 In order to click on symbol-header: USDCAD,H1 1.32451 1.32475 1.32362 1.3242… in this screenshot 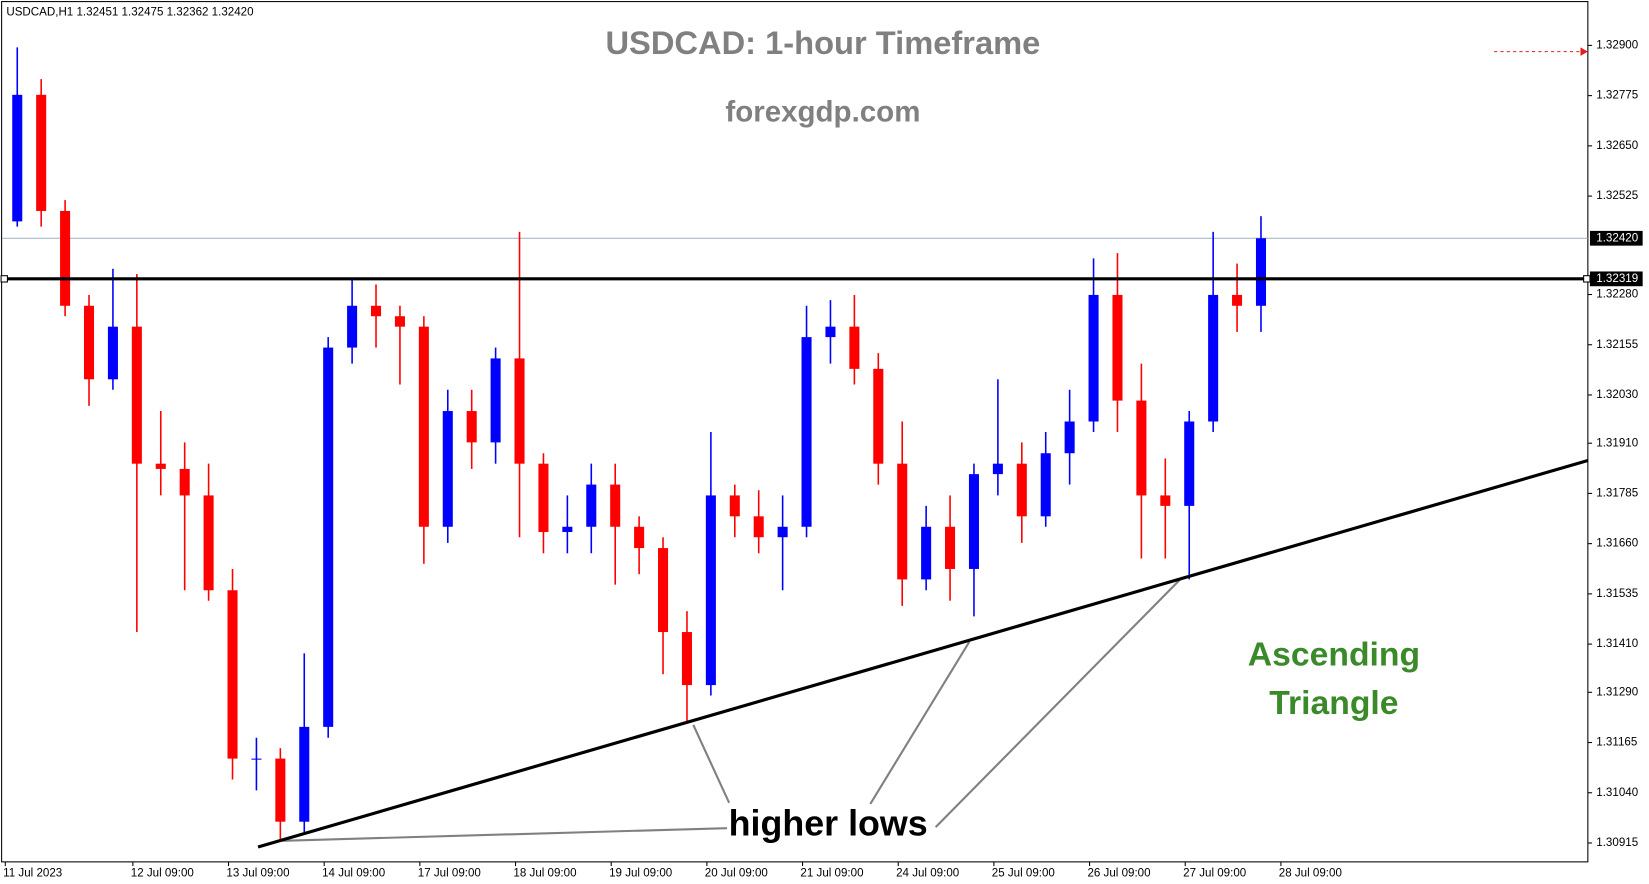, I will do `click(129, 13)`.